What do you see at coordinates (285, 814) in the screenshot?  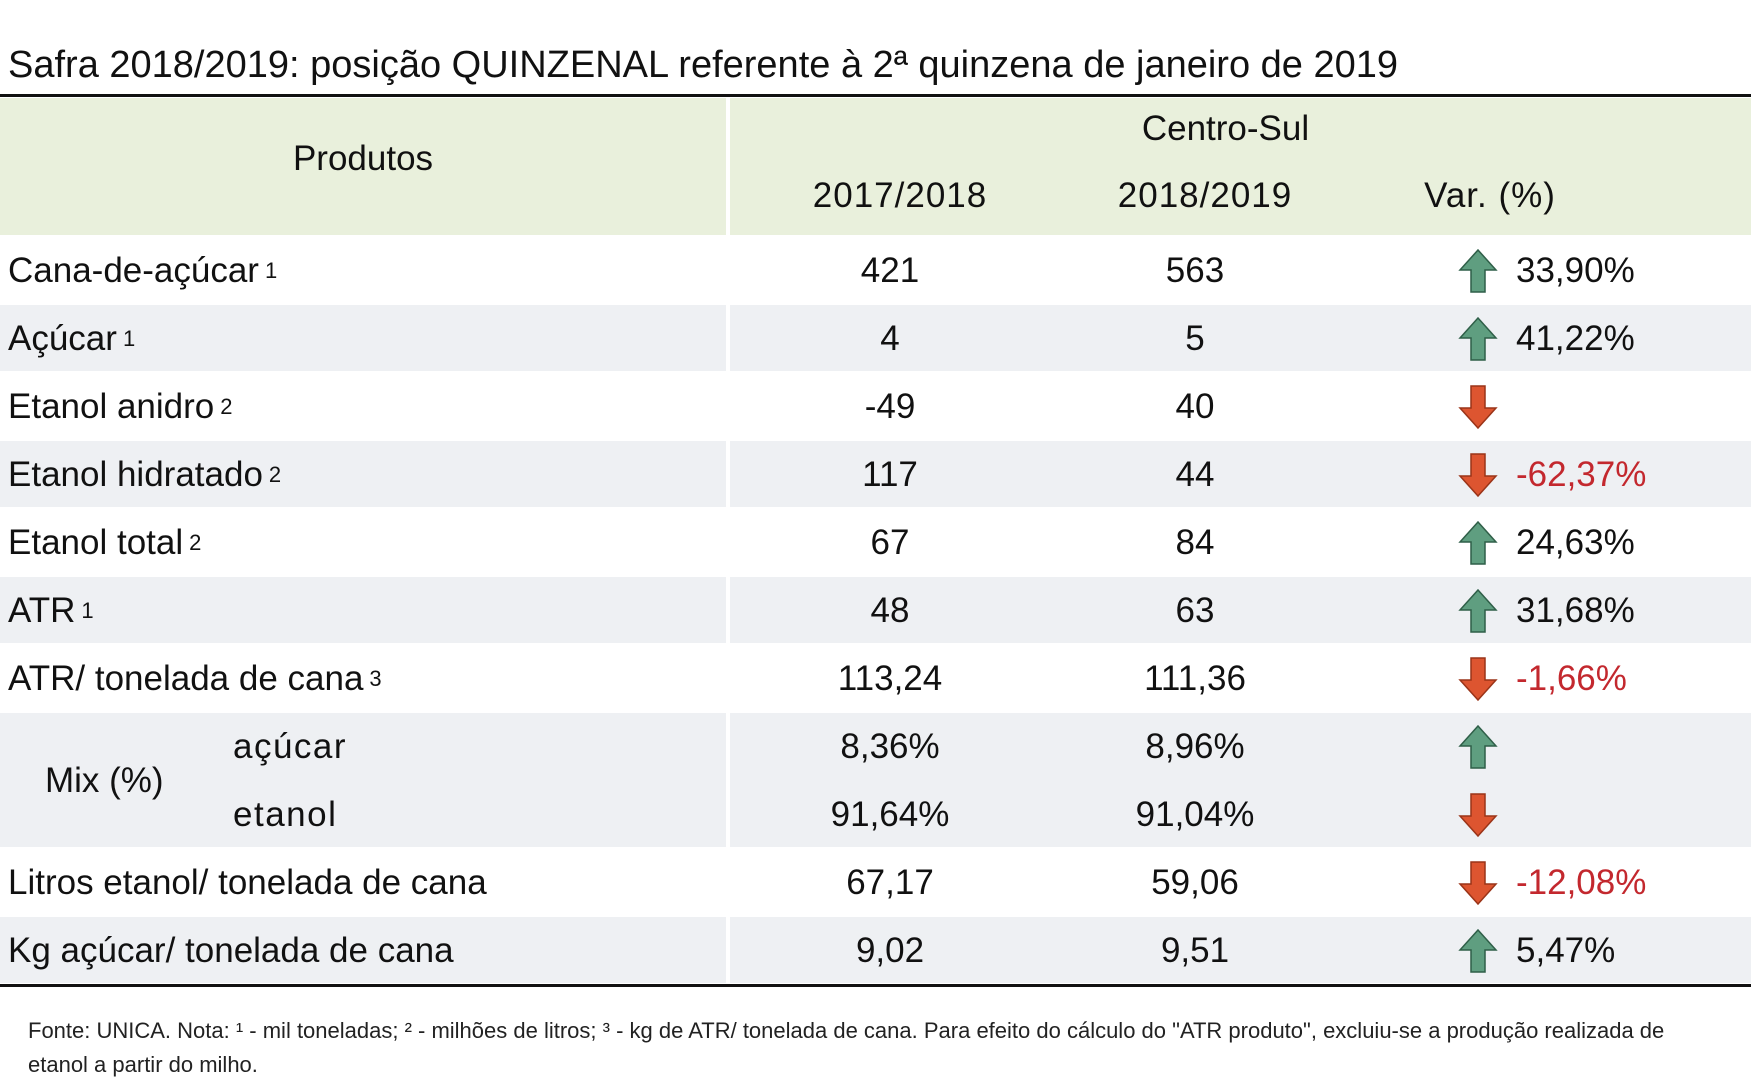 I see `mix-sublabel-text: etanol` at bounding box center [285, 814].